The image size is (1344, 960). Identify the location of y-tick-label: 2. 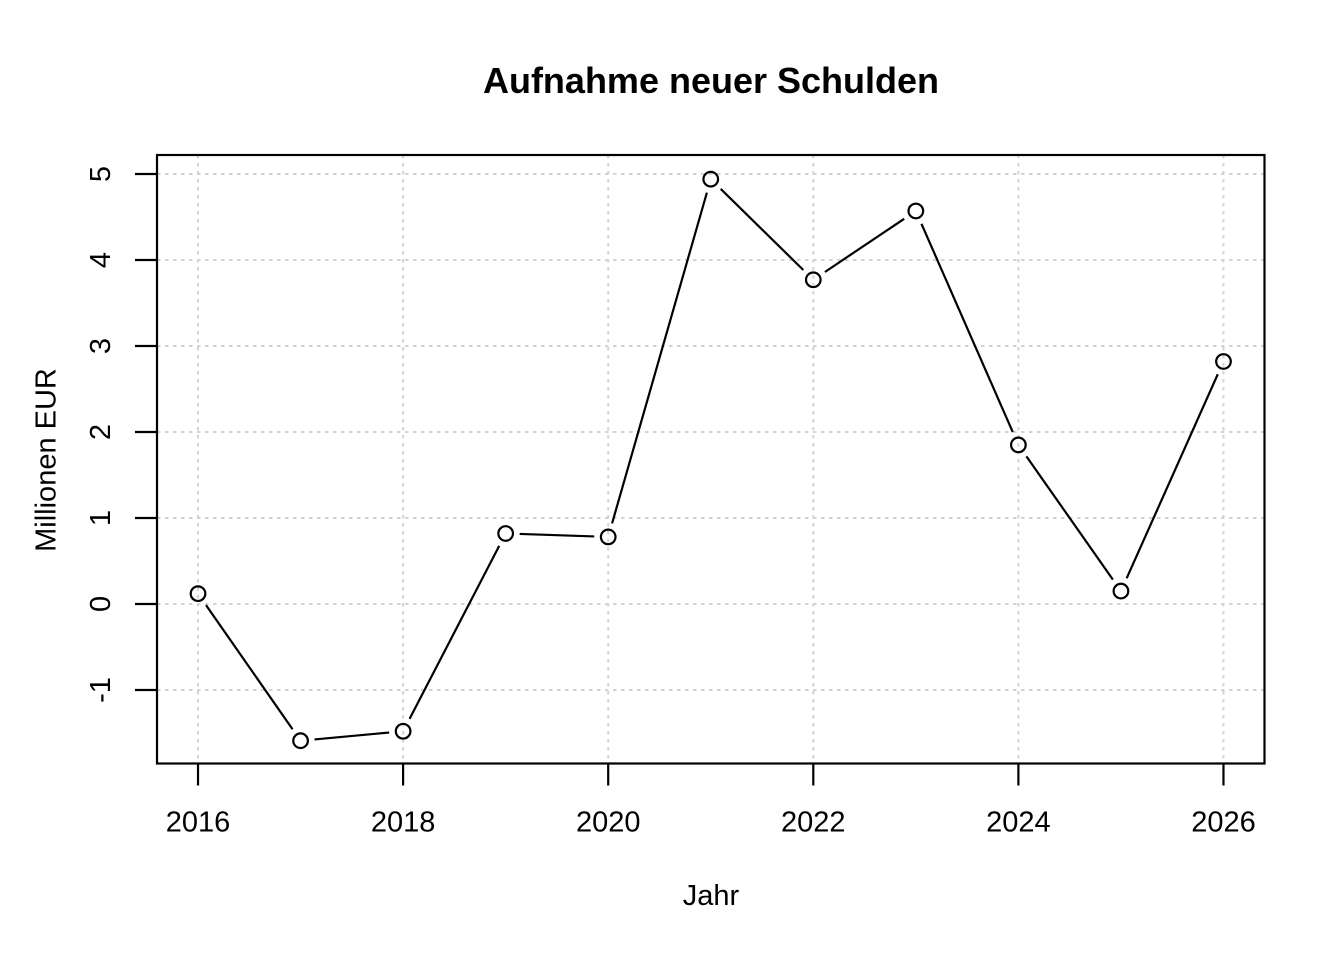
(101, 432).